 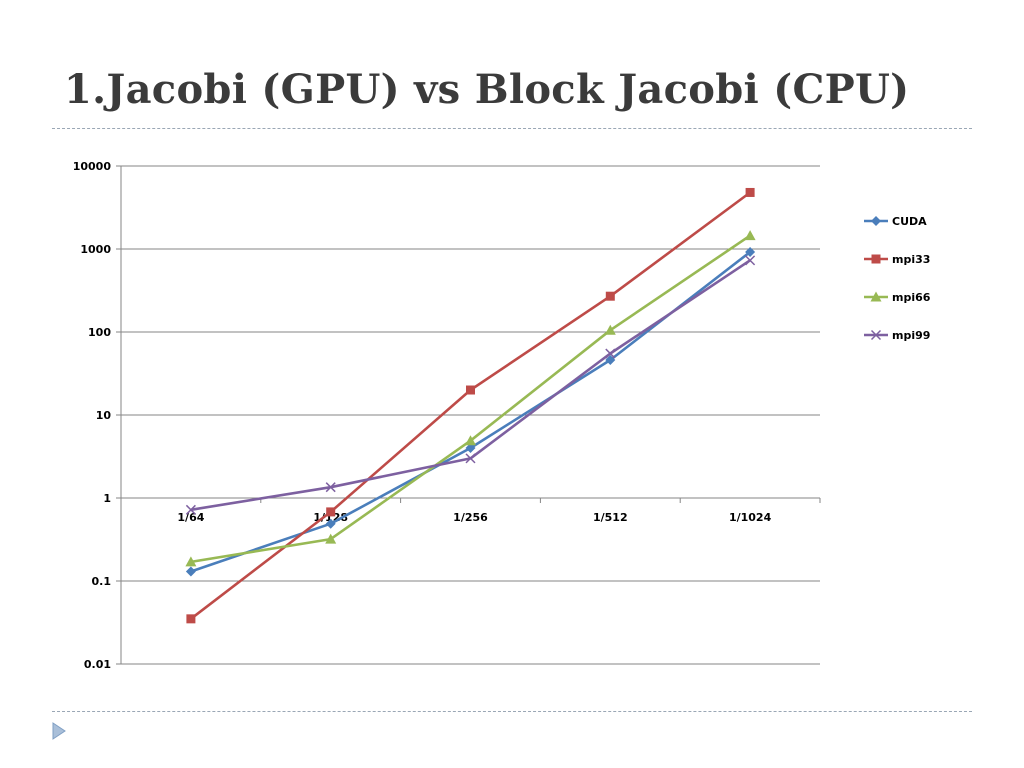 What do you see at coordinates (911, 259) in the screenshot?
I see `legend-label: mpi33` at bounding box center [911, 259].